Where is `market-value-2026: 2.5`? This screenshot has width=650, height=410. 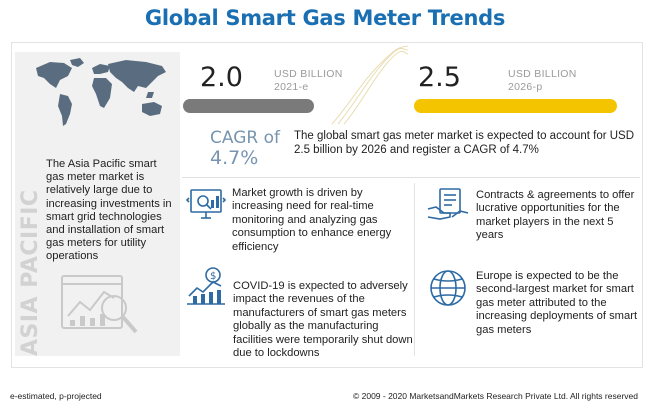 market-value-2026: 2.5 is located at coordinates (439, 77).